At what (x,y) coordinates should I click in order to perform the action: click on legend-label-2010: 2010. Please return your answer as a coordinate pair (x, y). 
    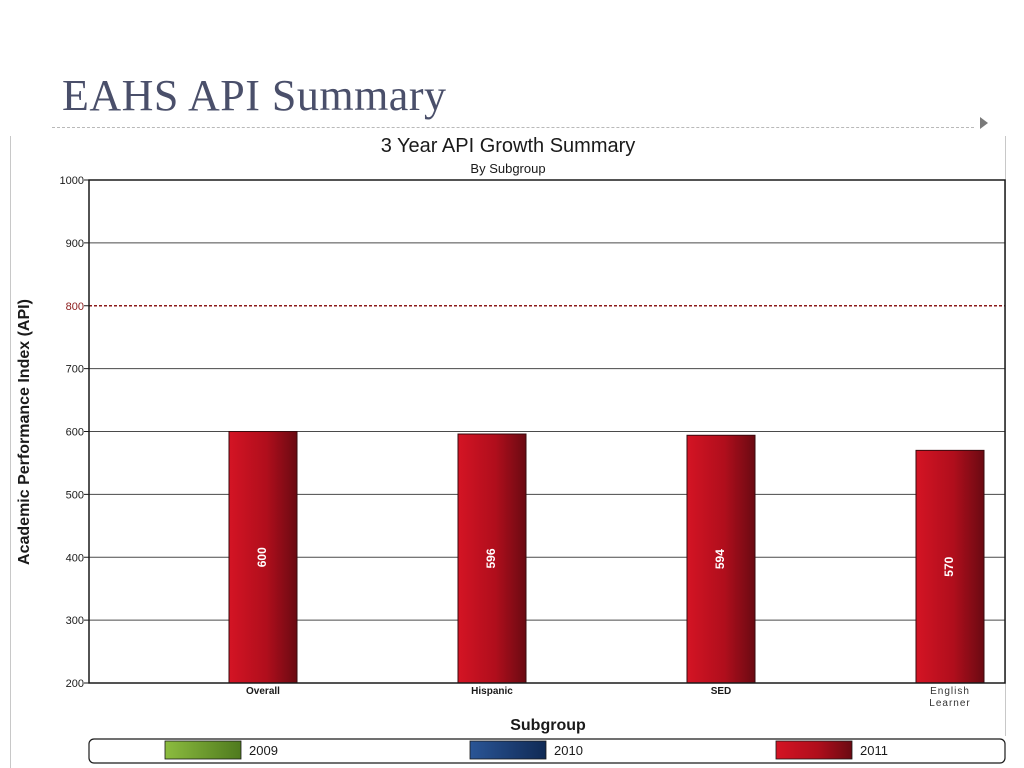
    Looking at the image, I should click on (568, 750).